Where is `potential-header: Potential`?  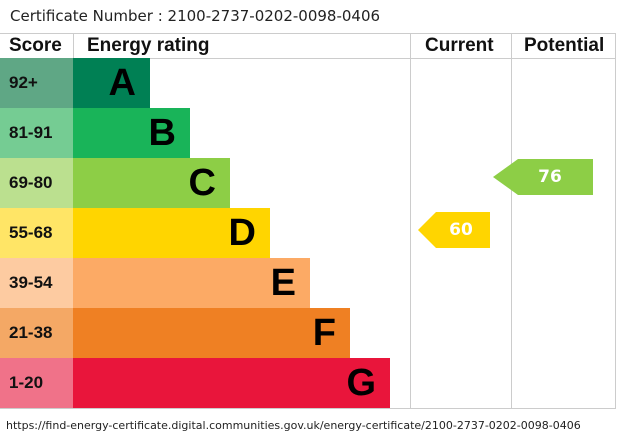 potential-header: Potential is located at coordinates (564, 45).